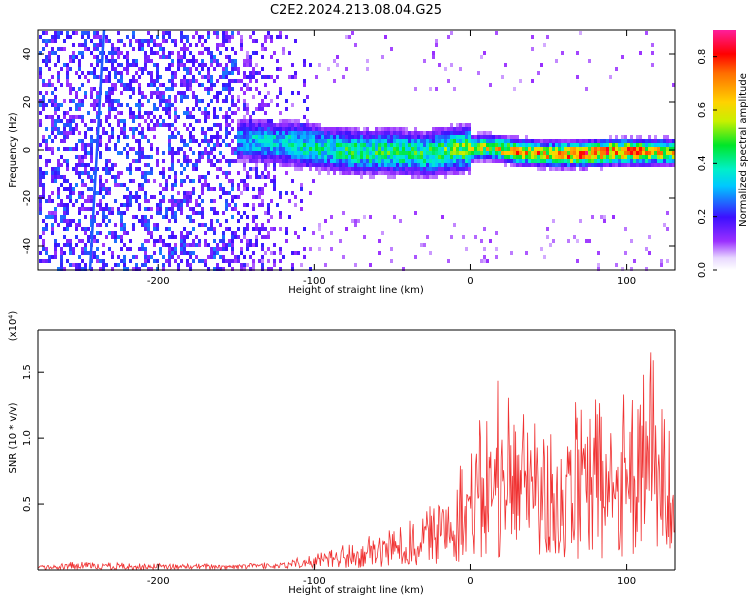  Describe the element at coordinates (27, 102) in the screenshot. I see `heatmap-y-tick-label: 20` at that location.